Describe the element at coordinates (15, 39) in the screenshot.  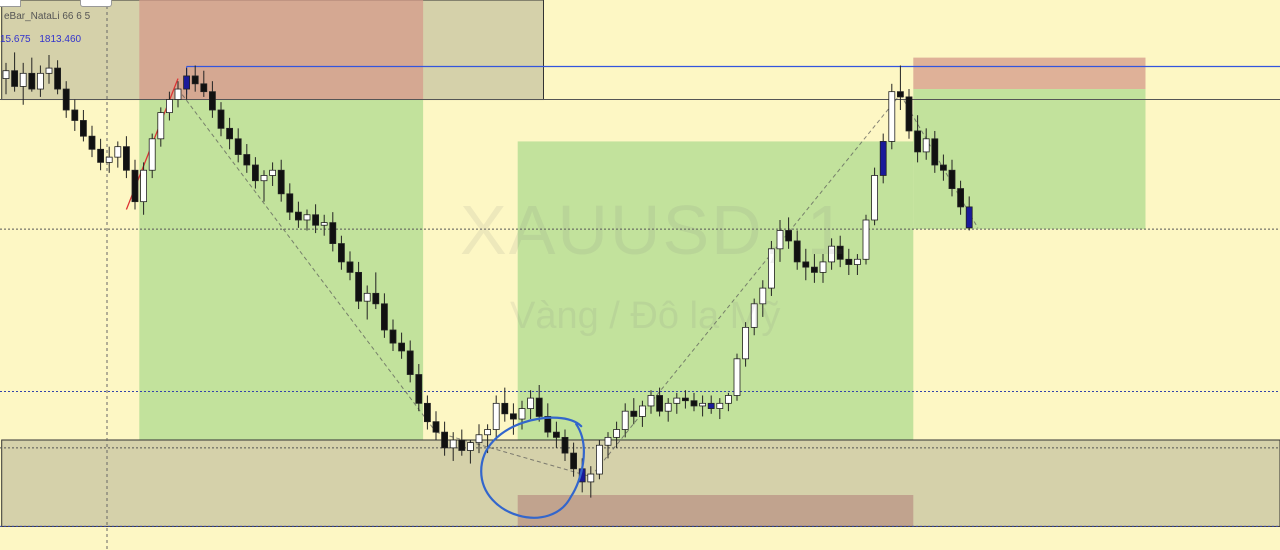
I see `readout-value-1: 15.675` at that location.